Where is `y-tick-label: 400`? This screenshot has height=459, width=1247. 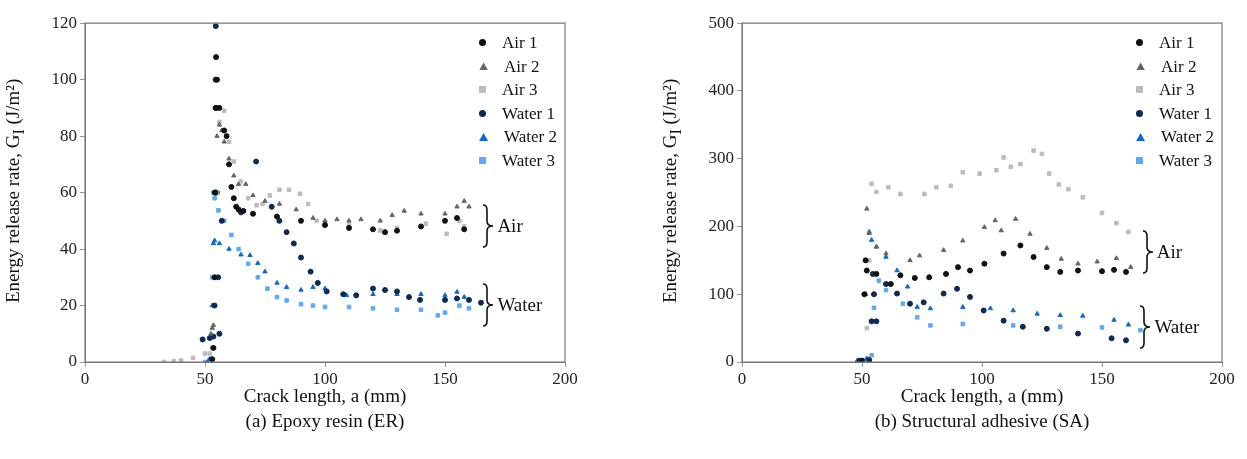
y-tick-label: 400 is located at coordinates (721, 90).